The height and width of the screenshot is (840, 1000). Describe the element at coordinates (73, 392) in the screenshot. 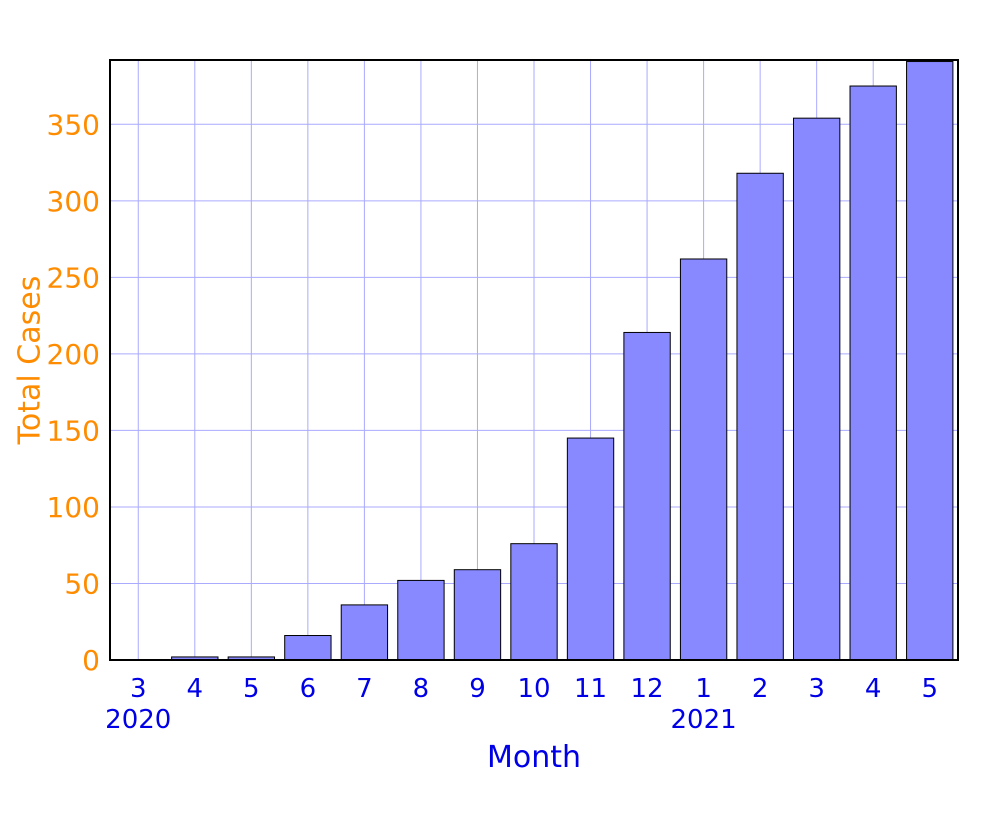

I see `y-tick-labels: 0 50 100 150 200 250 300 350` at that location.